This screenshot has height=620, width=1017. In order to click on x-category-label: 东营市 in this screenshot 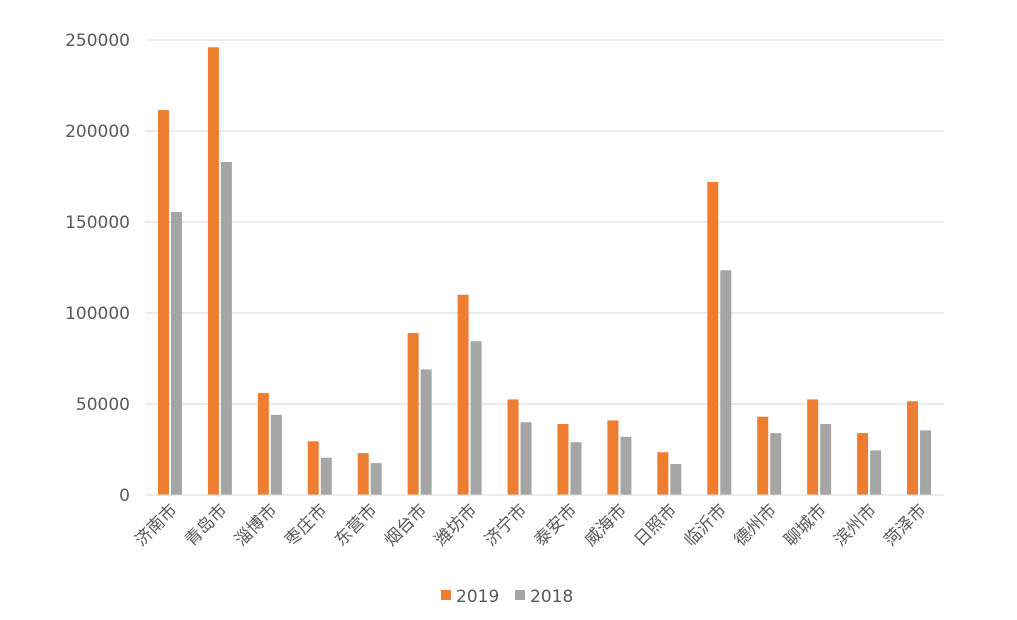, I will do `click(356, 525)`.